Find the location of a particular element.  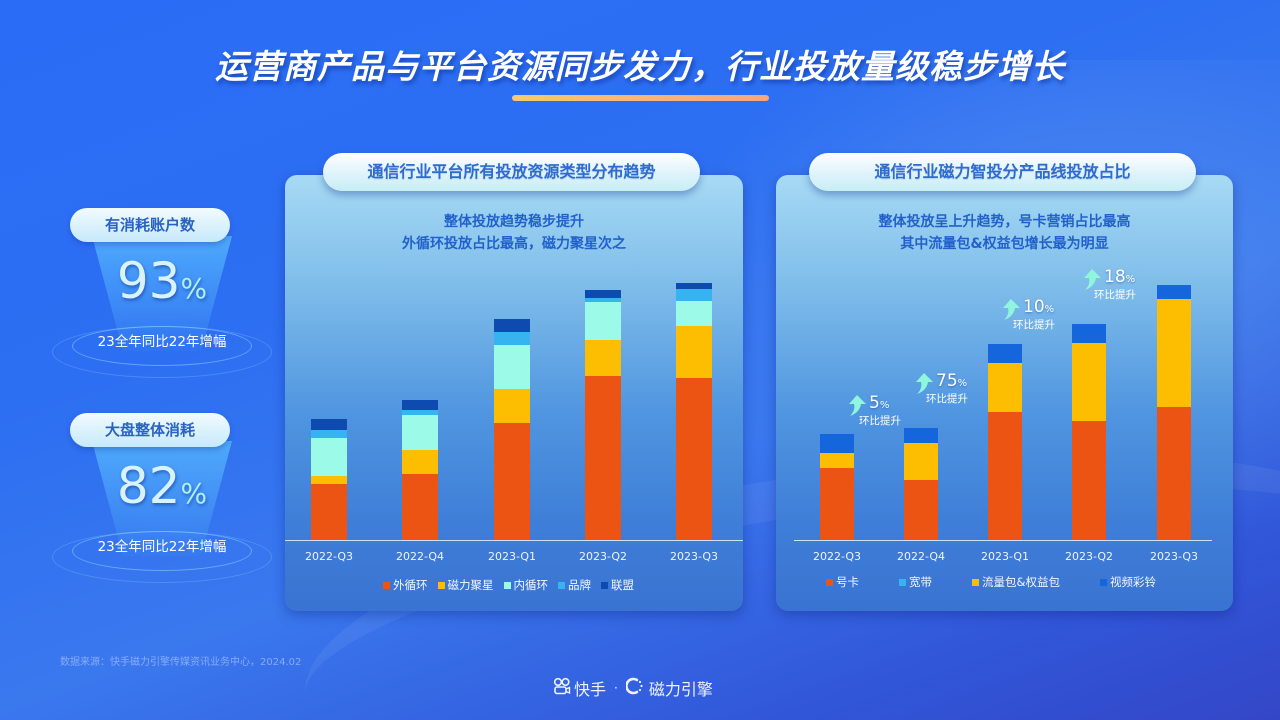

panel-title: 通信行业平台所有投放资源类型分布趋势 is located at coordinates (511, 172).